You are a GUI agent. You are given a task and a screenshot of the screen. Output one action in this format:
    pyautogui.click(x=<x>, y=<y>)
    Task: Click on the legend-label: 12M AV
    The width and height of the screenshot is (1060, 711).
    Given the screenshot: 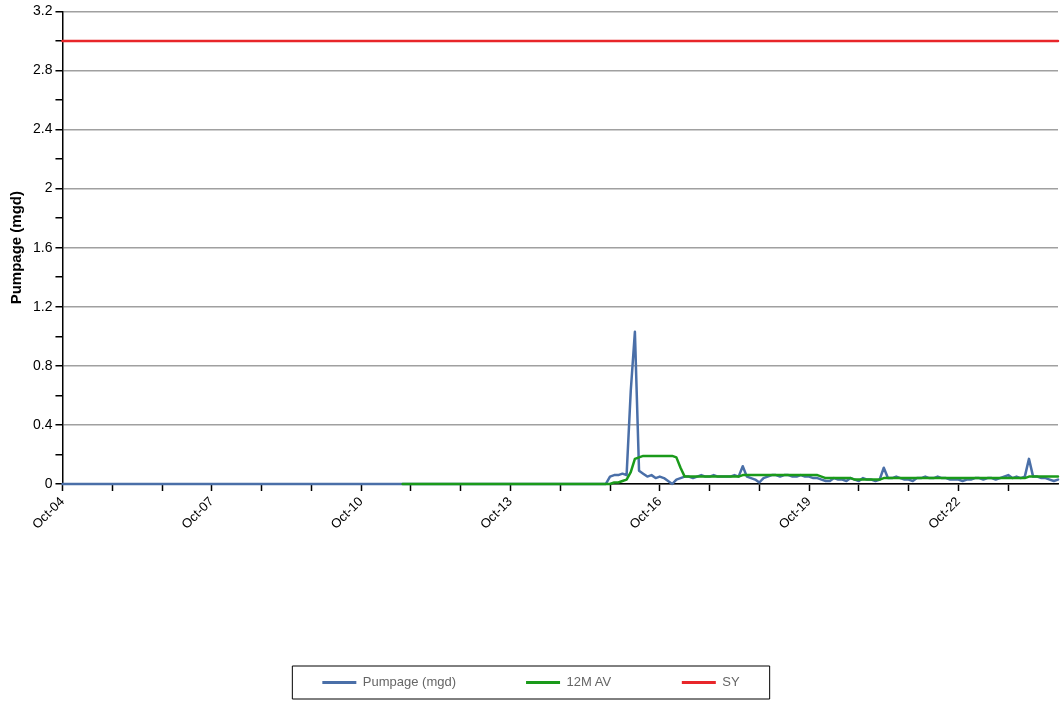 What is the action you would take?
    pyautogui.click(x=589, y=682)
    